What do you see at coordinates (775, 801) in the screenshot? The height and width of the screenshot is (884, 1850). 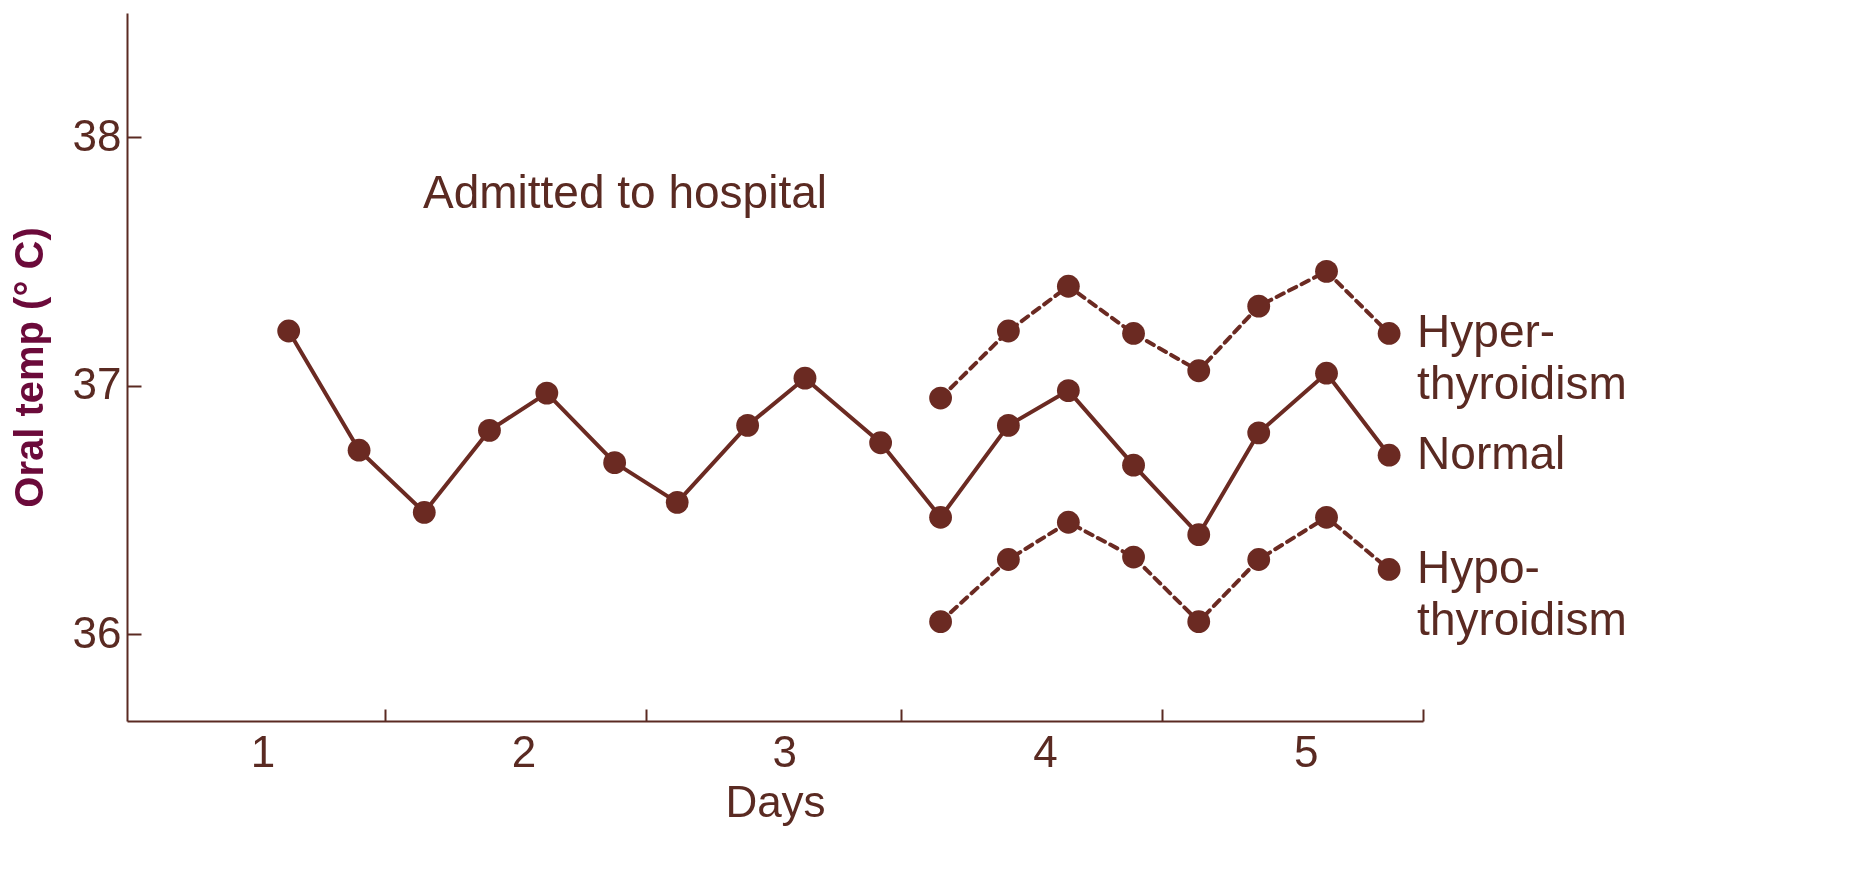 I see `x-axis-title: Days` at bounding box center [775, 801].